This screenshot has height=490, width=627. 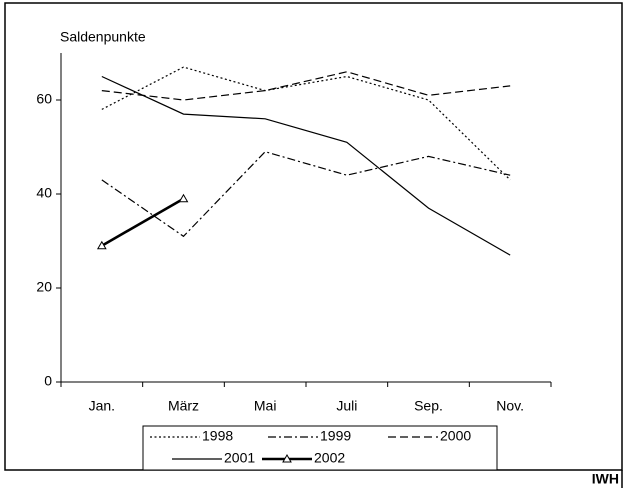 I want to click on legend-label: 1999, so click(x=335, y=436).